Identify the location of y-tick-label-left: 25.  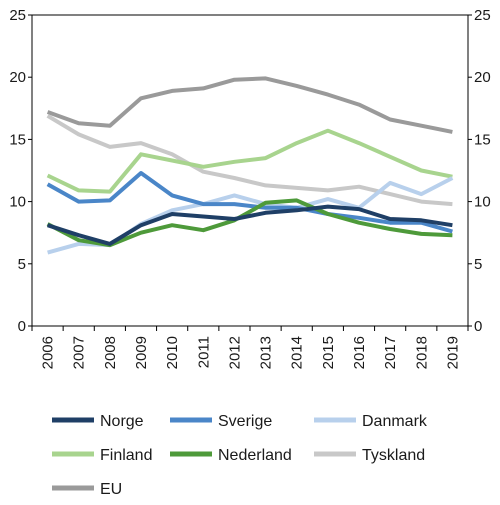
(17, 15).